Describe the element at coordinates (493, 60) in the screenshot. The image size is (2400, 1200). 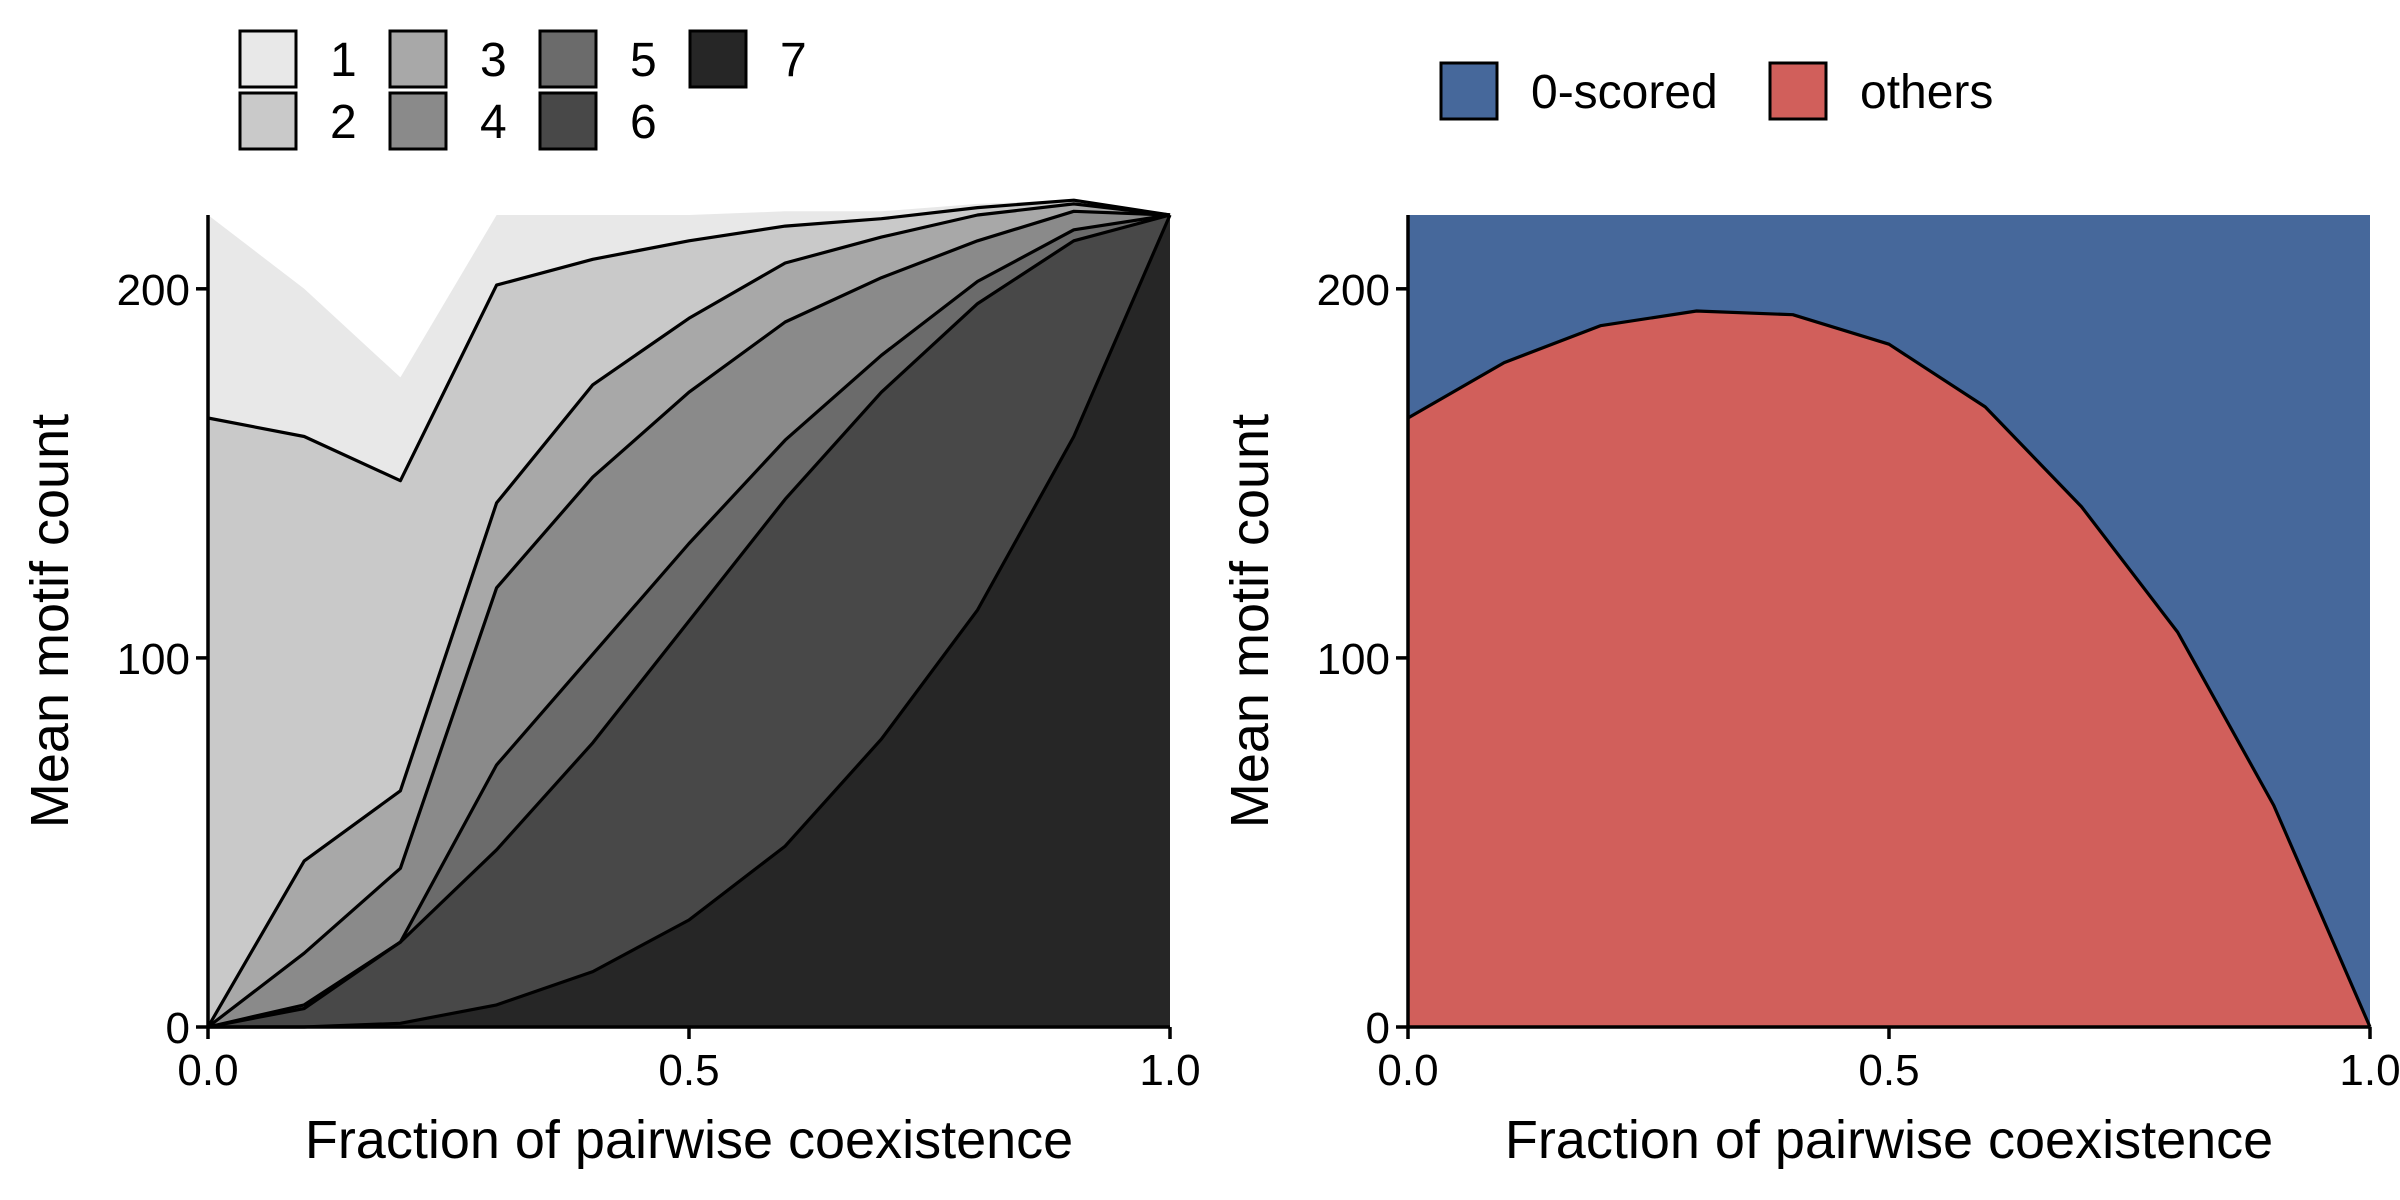
I see `legend-label-3: 3` at that location.